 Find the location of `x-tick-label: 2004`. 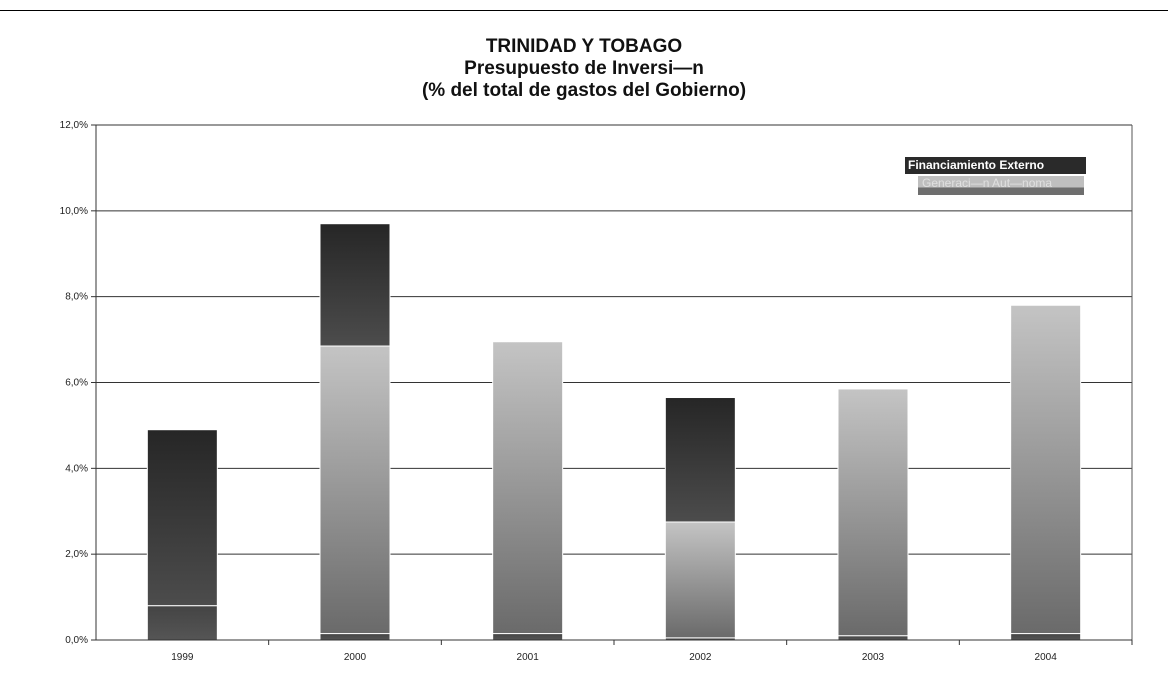

x-tick-label: 2004 is located at coordinates (1046, 657).